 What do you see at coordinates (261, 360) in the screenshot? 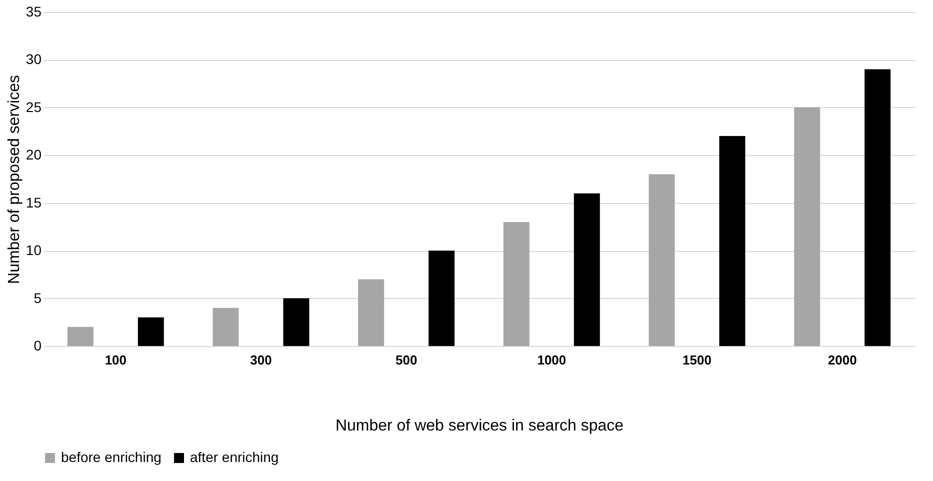
I see `x-tick-label: 300` at bounding box center [261, 360].